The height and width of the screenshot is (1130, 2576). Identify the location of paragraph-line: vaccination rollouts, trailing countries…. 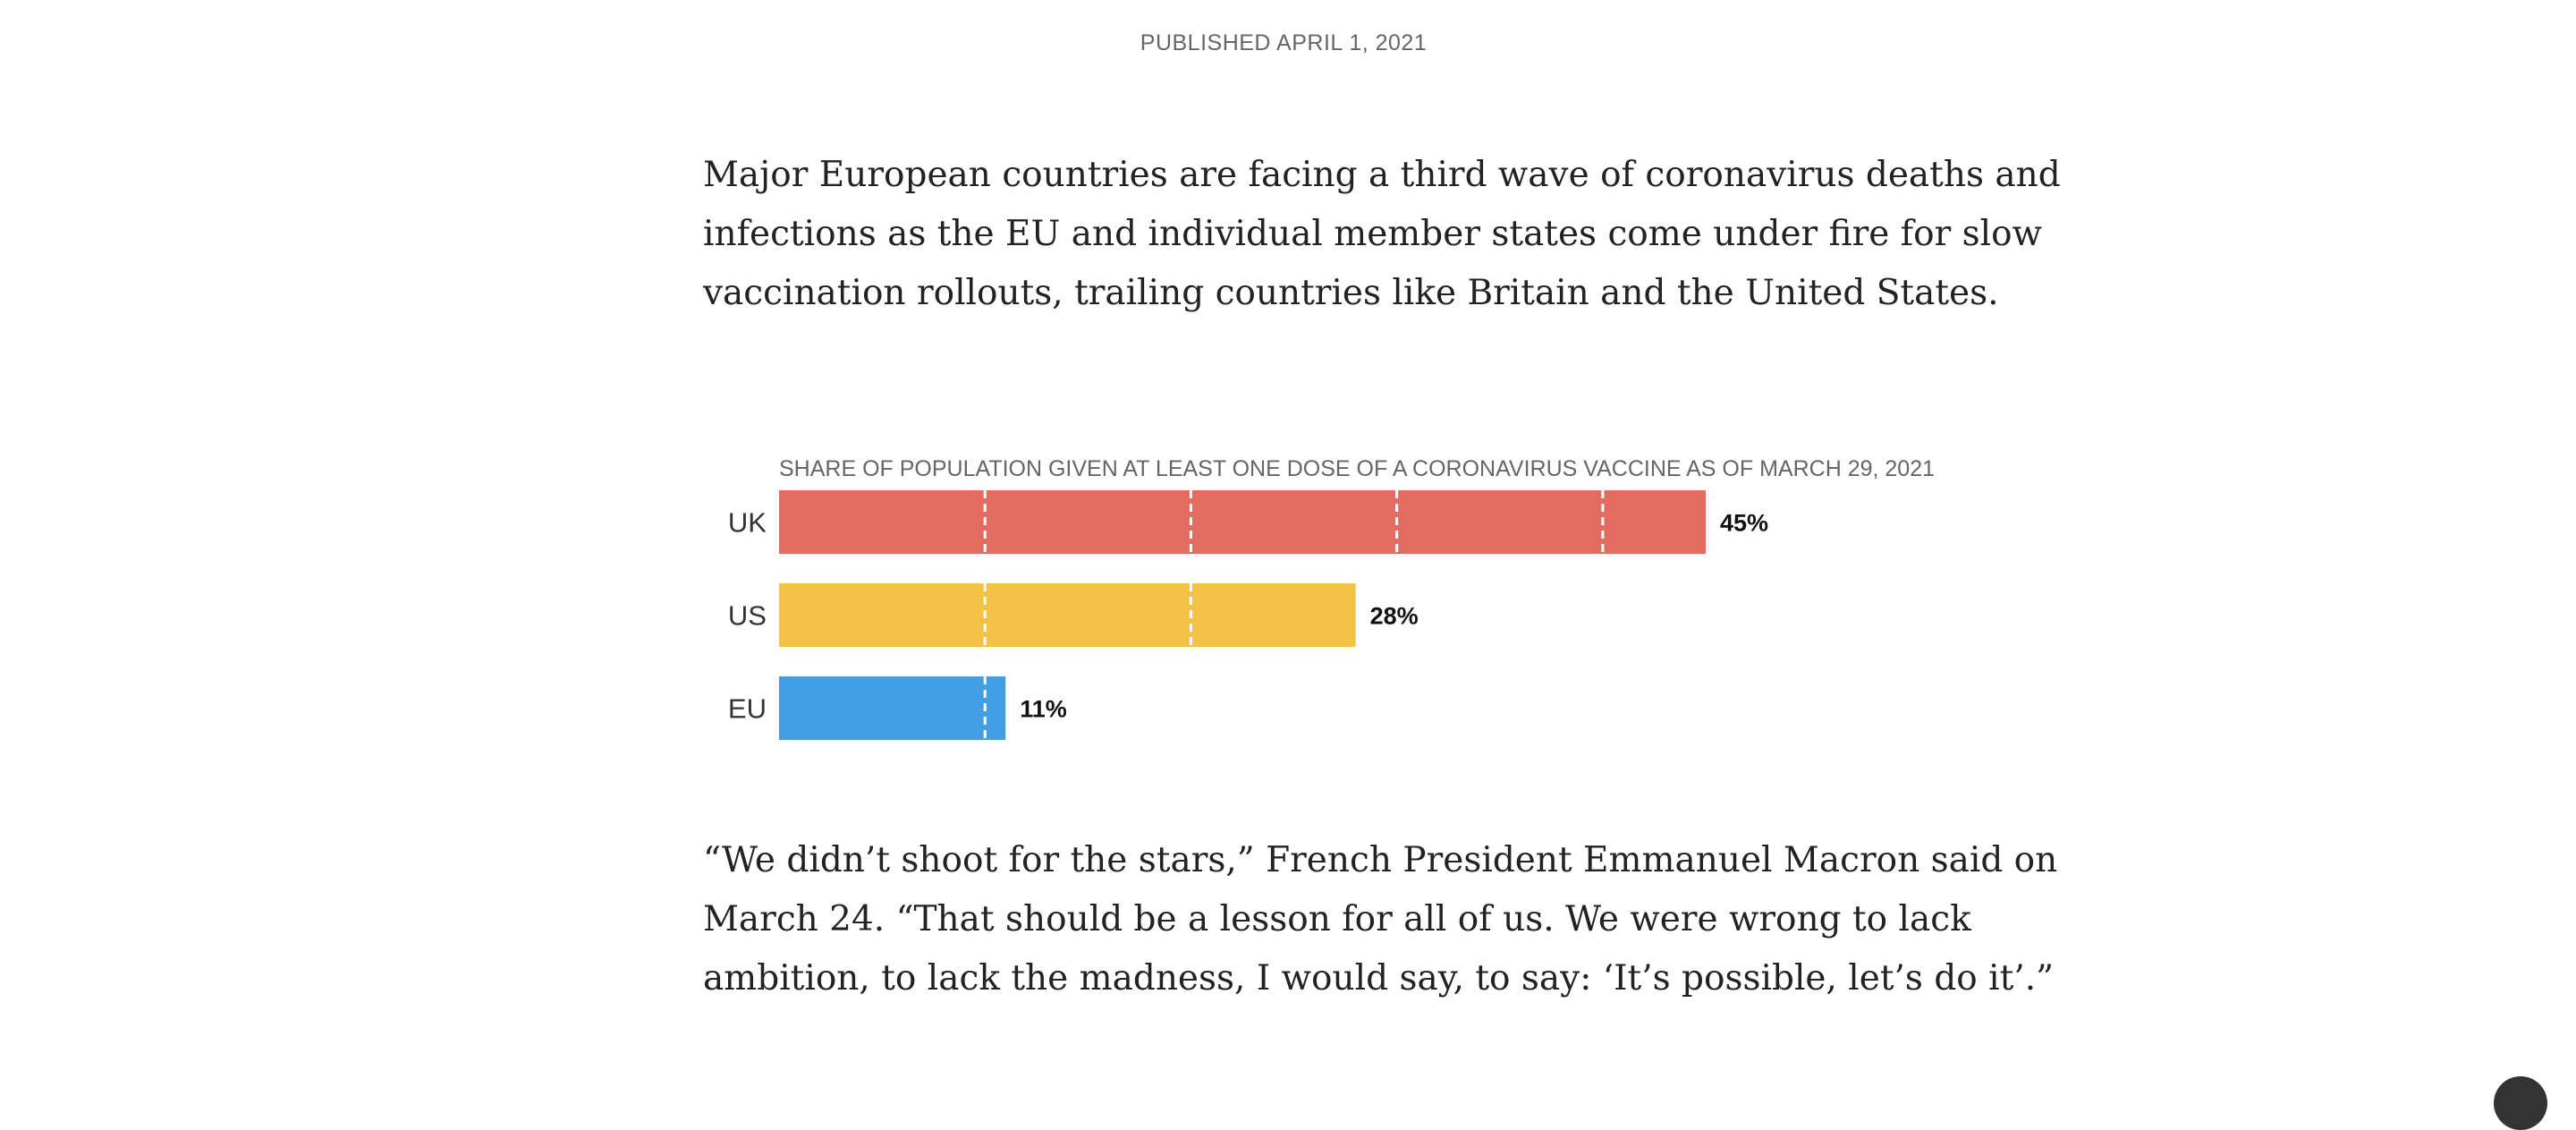
(1351, 293).